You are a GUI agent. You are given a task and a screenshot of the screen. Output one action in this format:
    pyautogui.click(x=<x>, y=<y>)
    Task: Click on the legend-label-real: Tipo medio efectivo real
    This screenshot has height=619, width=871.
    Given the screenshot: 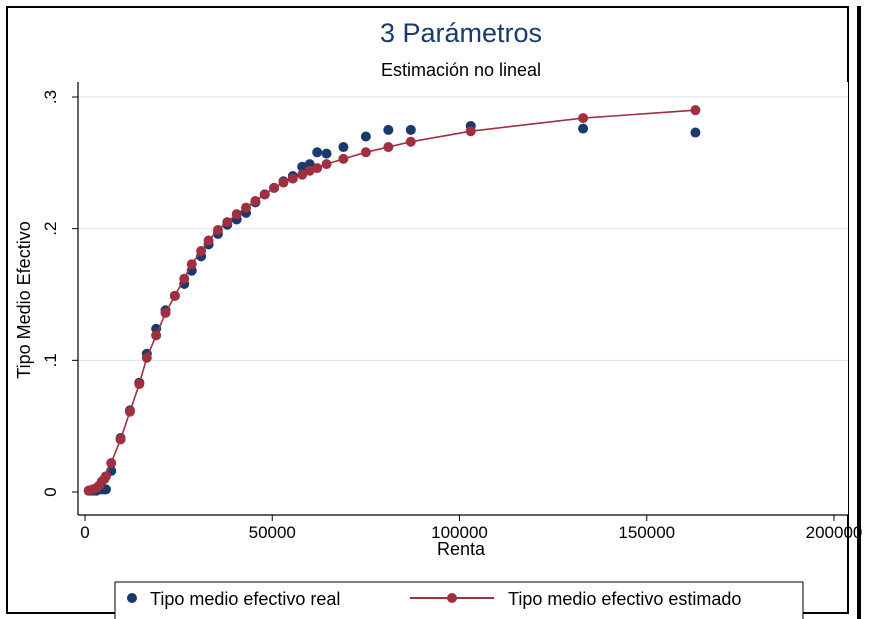 What is the action you would take?
    pyautogui.click(x=245, y=599)
    